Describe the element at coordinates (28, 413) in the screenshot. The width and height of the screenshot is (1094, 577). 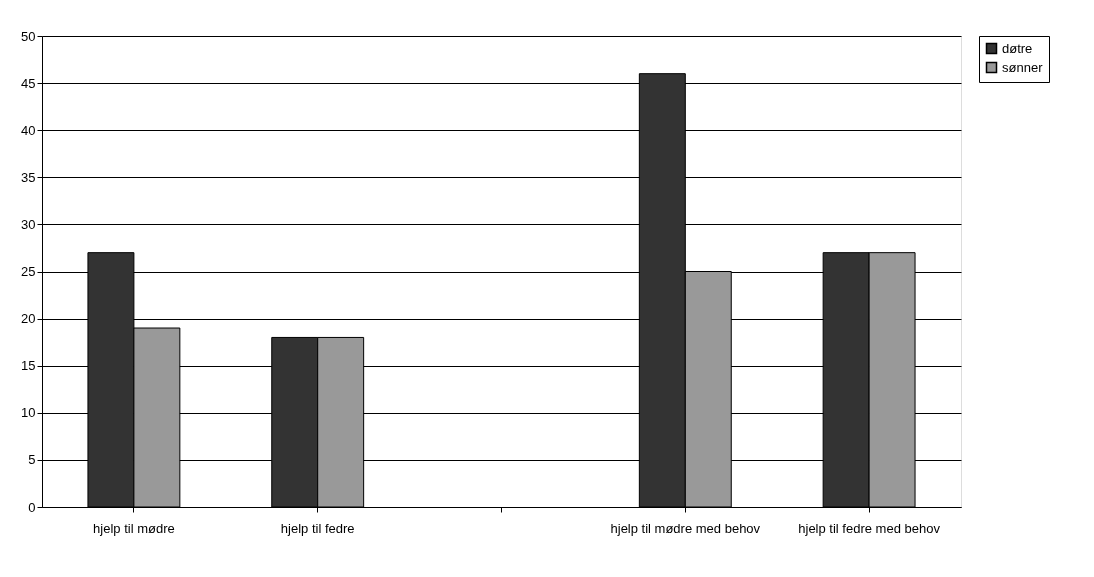
I see `y-tick-label: 10` at that location.